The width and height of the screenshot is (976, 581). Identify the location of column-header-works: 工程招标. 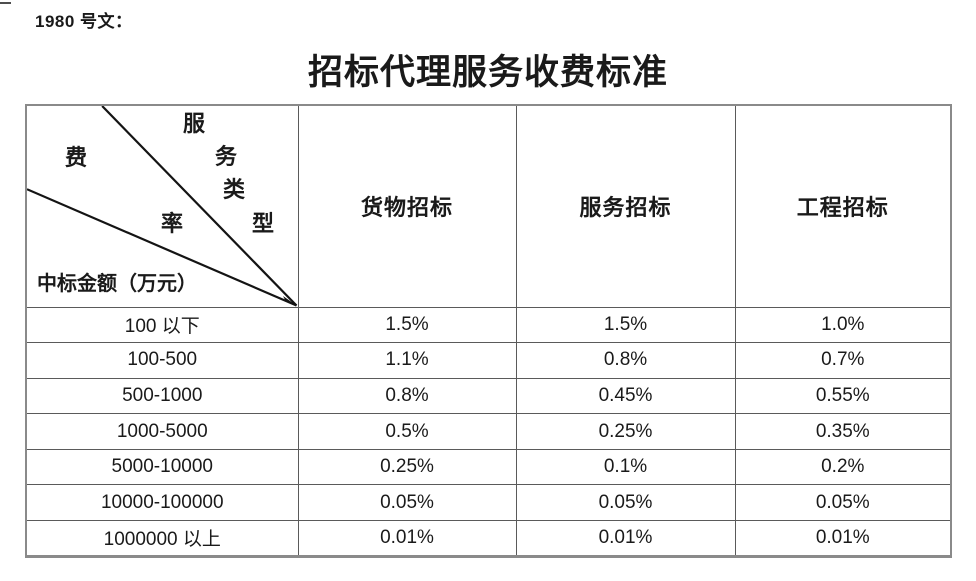
(843, 206).